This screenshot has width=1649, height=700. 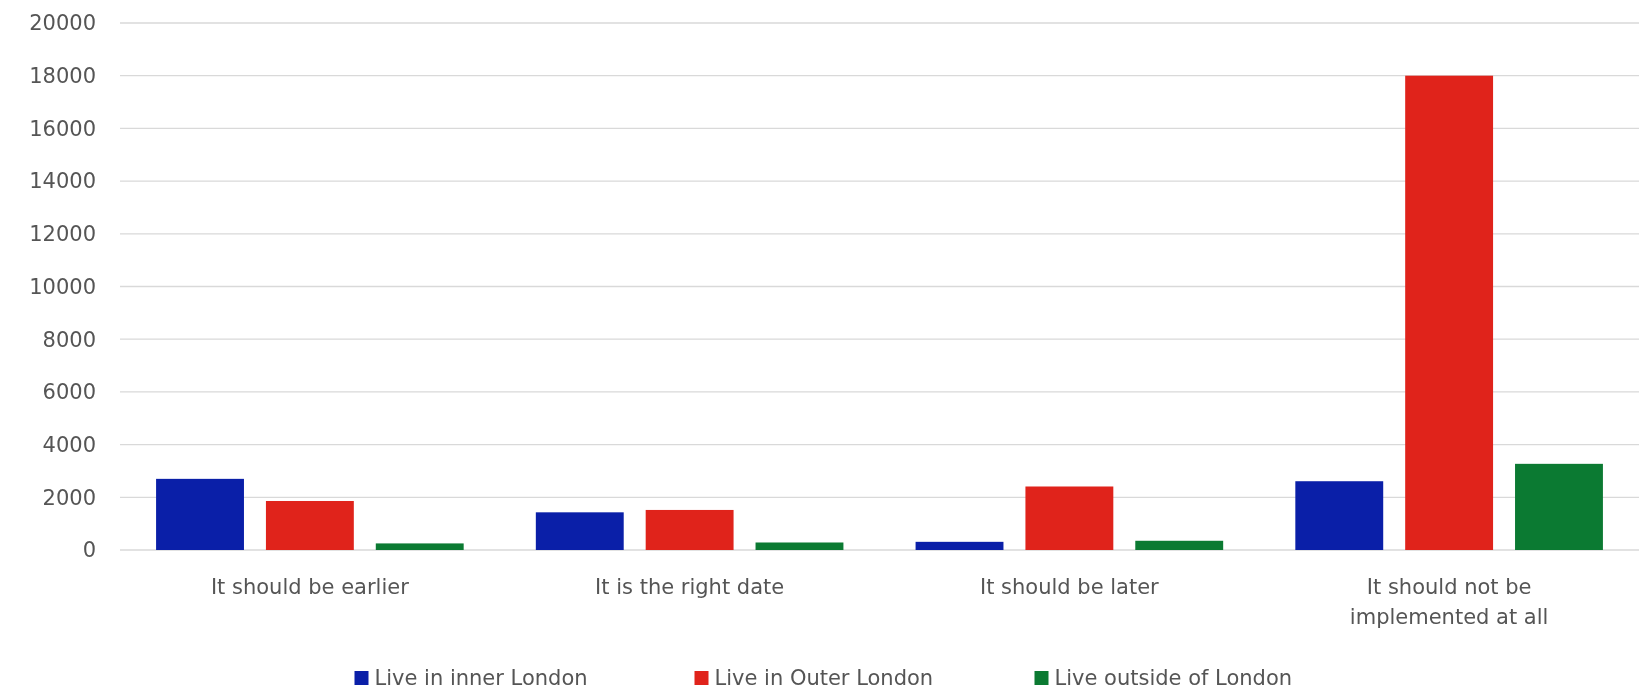 I want to click on y-tick-label: 12000, so click(x=62, y=234).